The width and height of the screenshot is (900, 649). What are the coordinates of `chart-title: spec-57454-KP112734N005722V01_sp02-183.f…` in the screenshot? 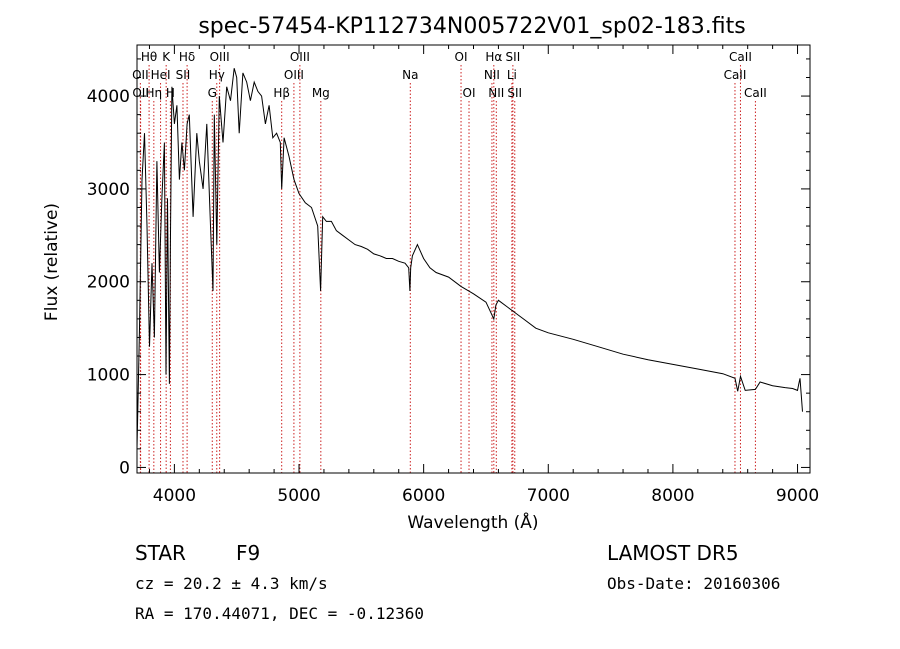 It's located at (471, 26).